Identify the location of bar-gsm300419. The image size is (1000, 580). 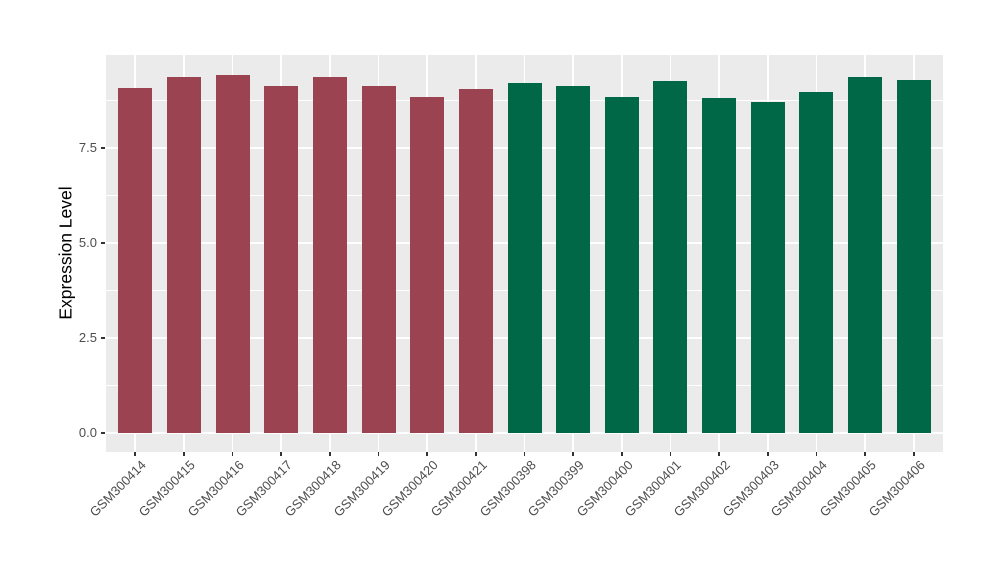
(378, 259).